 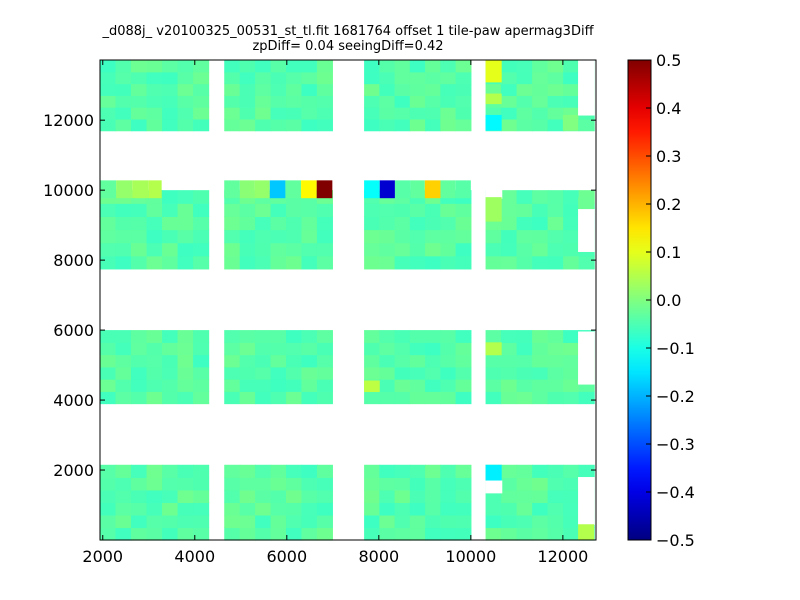 I want to click on colorbar-tick-label: 0.2, so click(x=668, y=204).